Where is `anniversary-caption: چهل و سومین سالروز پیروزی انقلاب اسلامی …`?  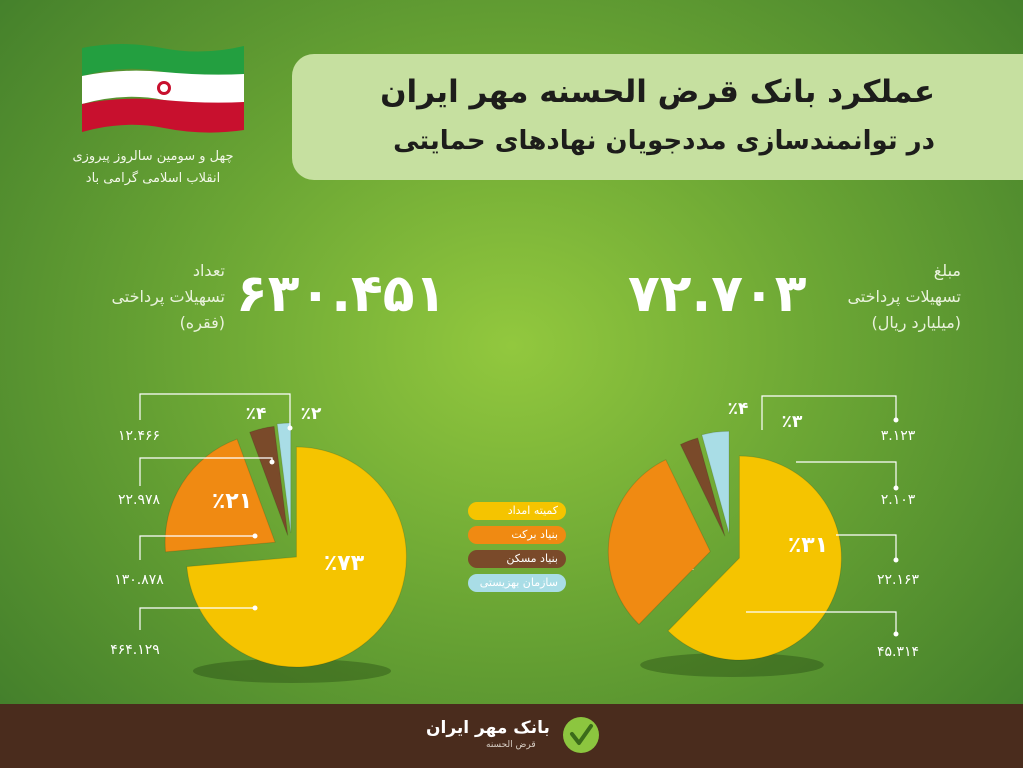
anniversary-caption: چهل و سومین سالروز پیروزی انقلاب اسلامی … is located at coordinates (153, 168).